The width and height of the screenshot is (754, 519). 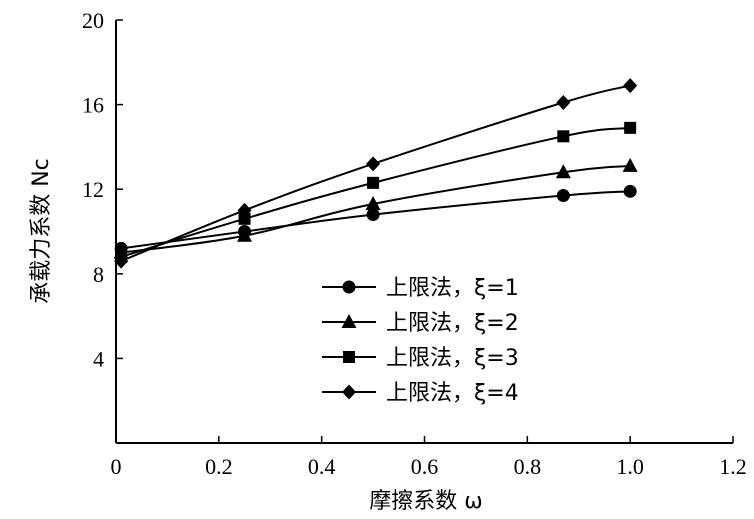 What do you see at coordinates (116, 466) in the screenshot?
I see `x-tick-label: 0` at bounding box center [116, 466].